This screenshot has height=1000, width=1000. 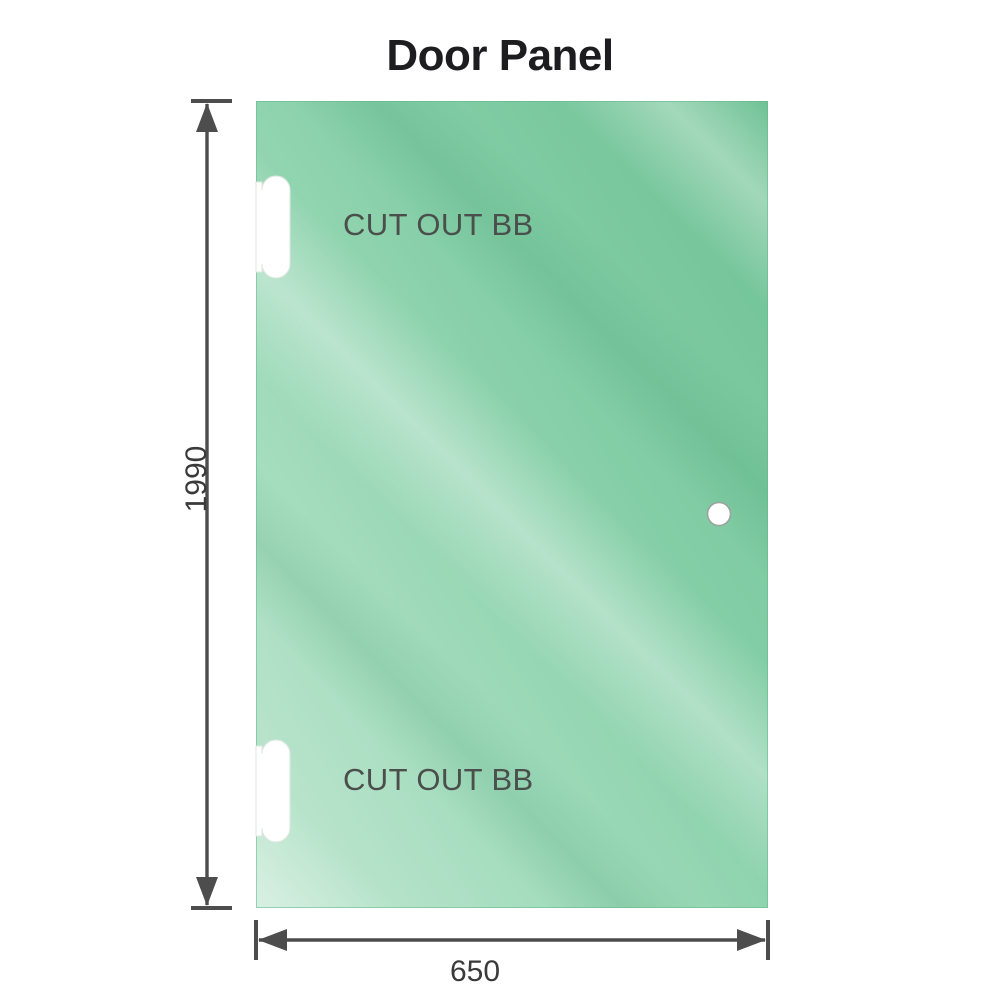 What do you see at coordinates (438, 779) in the screenshot?
I see `cut-out-label-bottom: CUT OUT BB` at bounding box center [438, 779].